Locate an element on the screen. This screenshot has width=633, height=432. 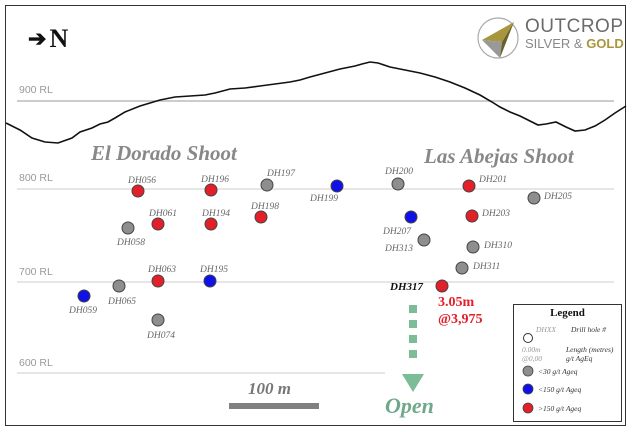
drill-hole-marker-dh201 is located at coordinates (469, 186).